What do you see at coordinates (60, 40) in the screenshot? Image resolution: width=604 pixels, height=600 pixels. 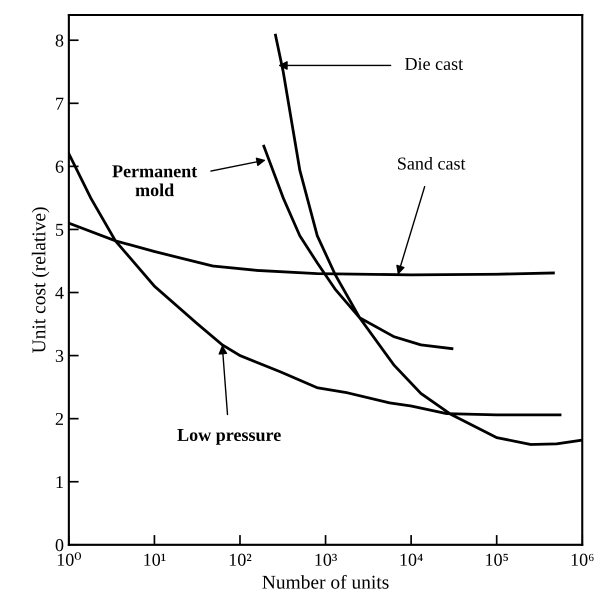 I see `y-tick-label: 8` at bounding box center [60, 40].